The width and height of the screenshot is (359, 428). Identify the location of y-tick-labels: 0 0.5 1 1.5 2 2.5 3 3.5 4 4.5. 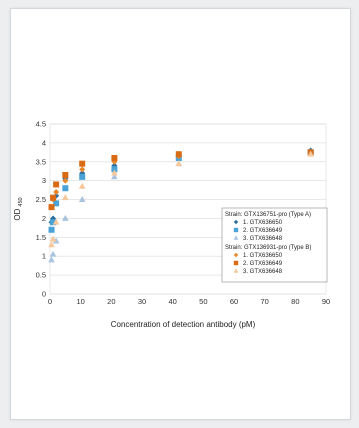
(41, 209).